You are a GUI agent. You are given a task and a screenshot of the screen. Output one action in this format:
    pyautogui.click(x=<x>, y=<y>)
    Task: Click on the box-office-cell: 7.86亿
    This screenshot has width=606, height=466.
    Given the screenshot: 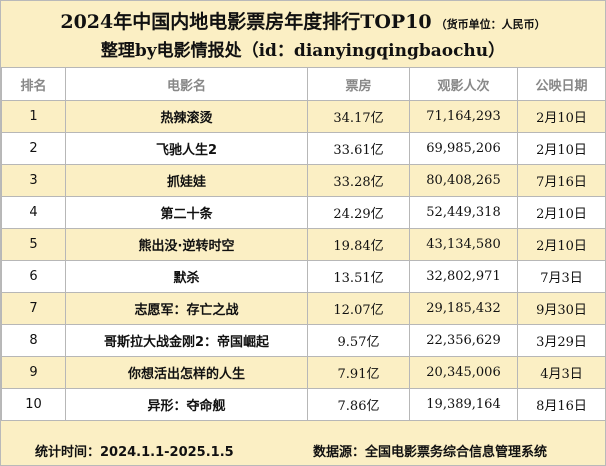 What is the action you would take?
    pyautogui.click(x=358, y=404)
    